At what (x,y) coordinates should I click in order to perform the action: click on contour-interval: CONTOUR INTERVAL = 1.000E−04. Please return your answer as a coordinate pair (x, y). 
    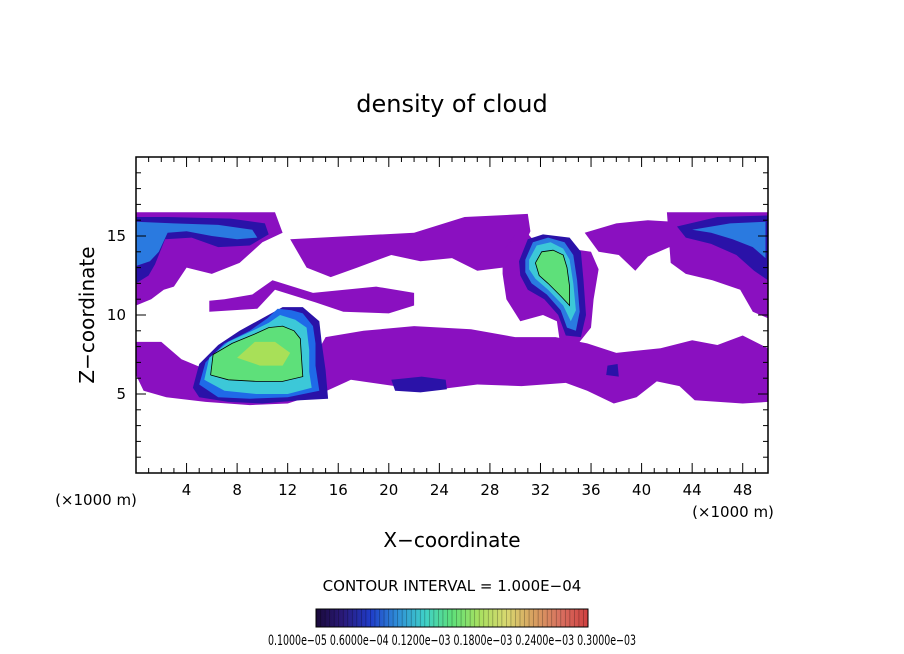
    Looking at the image, I should click on (452, 586).